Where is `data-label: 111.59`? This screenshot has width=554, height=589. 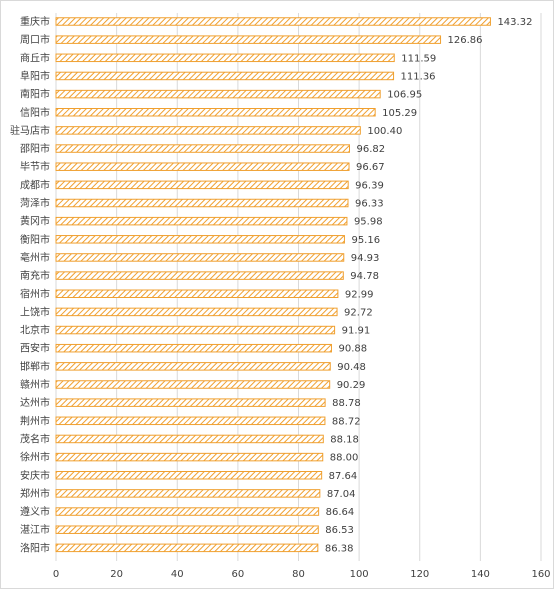 data-label: 111.59 is located at coordinates (418, 58).